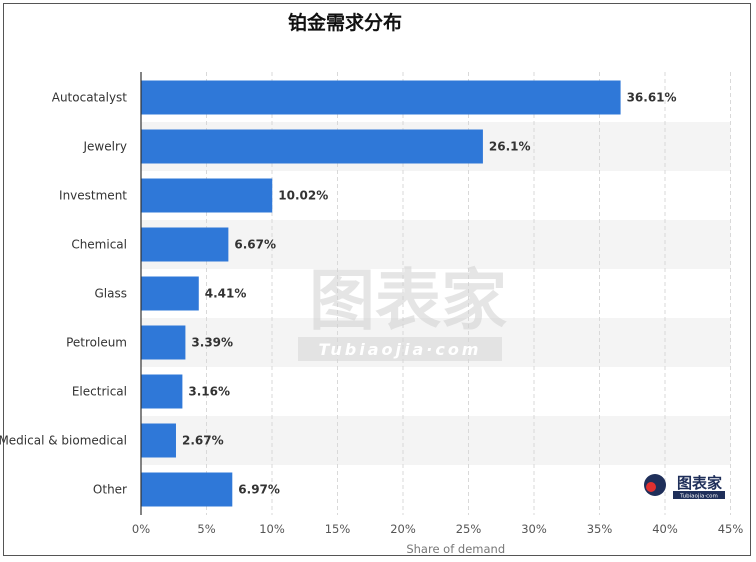 The image size is (756, 562). I want to click on data-label: 6.67%, so click(255, 245).